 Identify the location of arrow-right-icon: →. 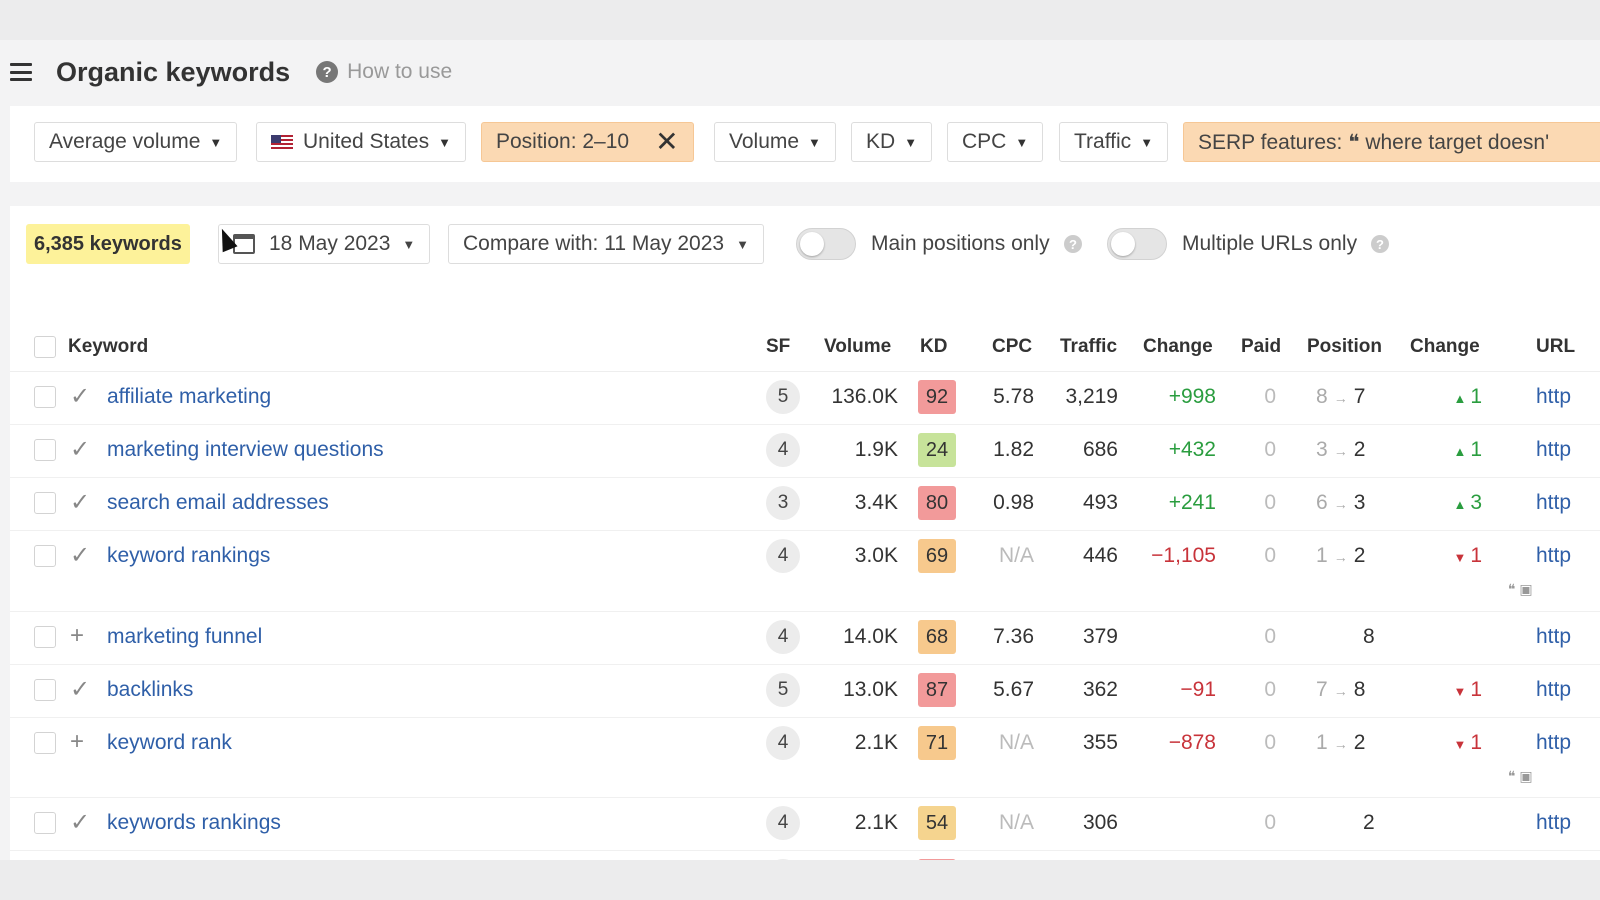
(1340, 744).